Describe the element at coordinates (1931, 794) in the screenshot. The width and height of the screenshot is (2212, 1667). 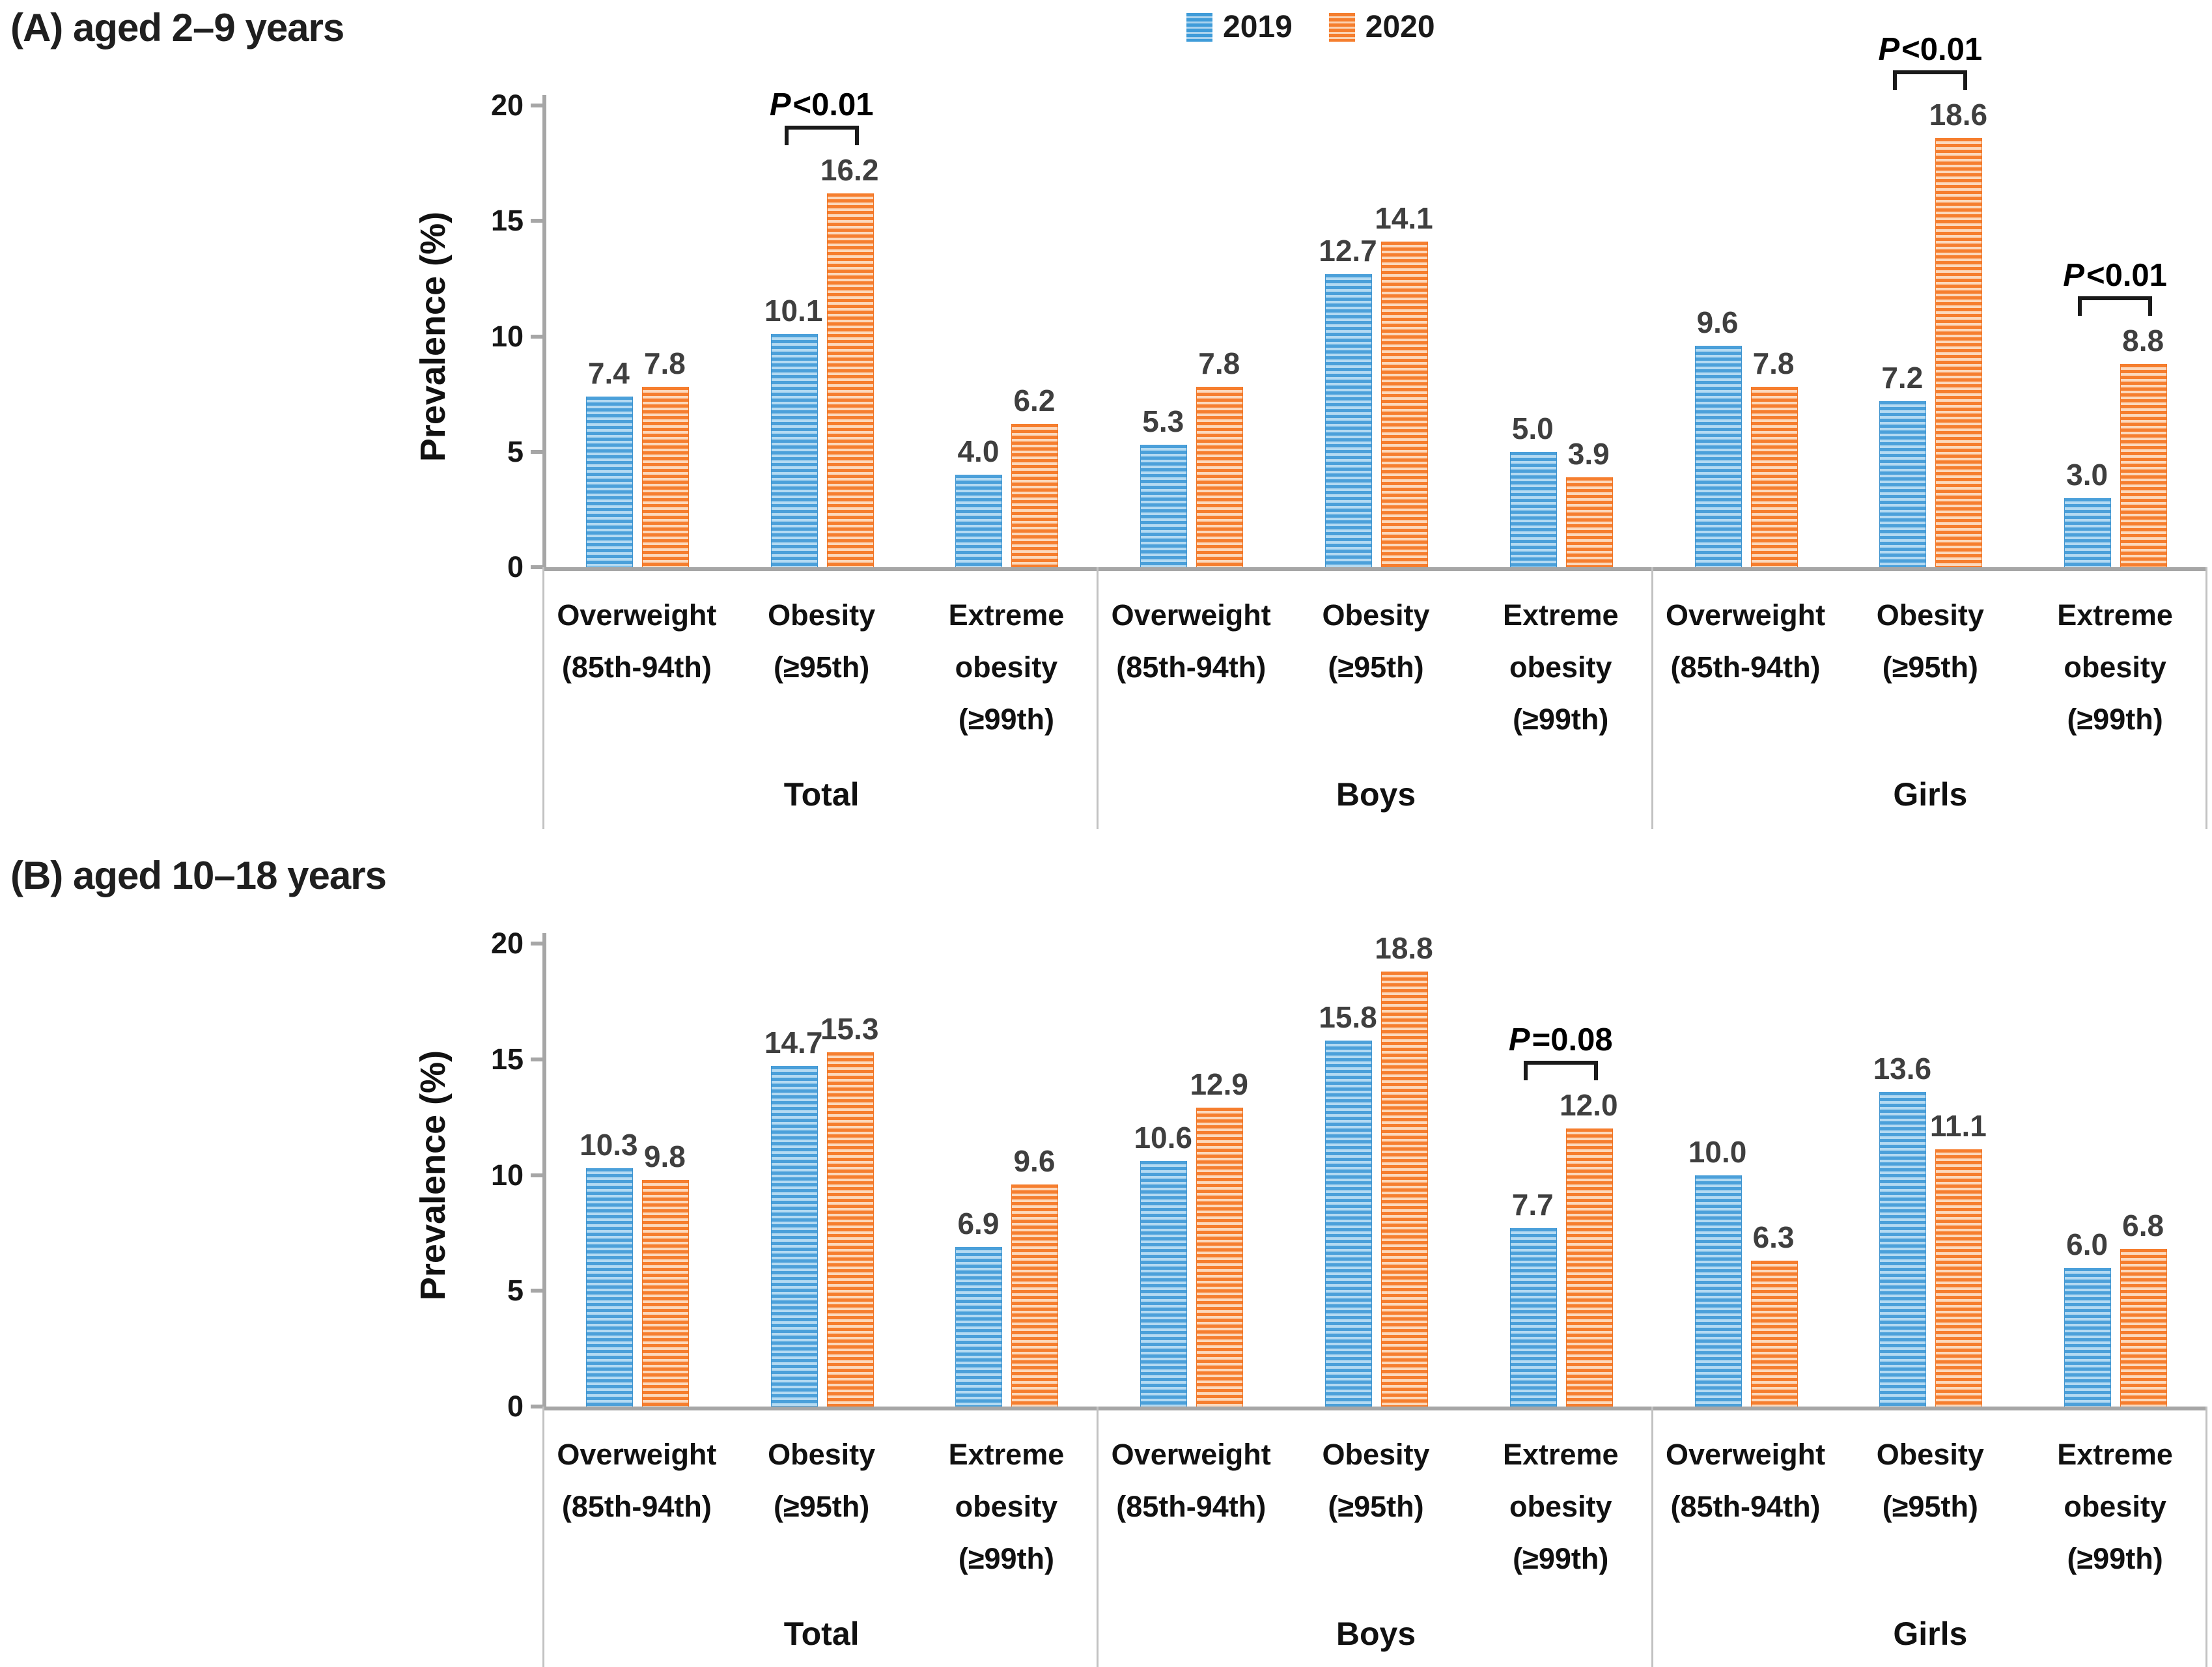
I see `group-label: Girls` at that location.